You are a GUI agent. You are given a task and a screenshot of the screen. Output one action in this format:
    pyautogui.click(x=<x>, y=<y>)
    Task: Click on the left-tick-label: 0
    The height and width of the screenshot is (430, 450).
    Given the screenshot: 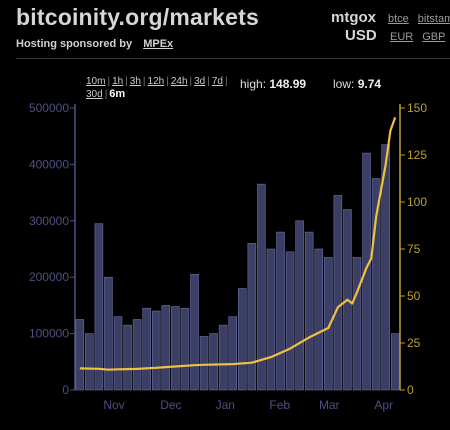 What is the action you would take?
    pyautogui.click(x=65, y=390)
    